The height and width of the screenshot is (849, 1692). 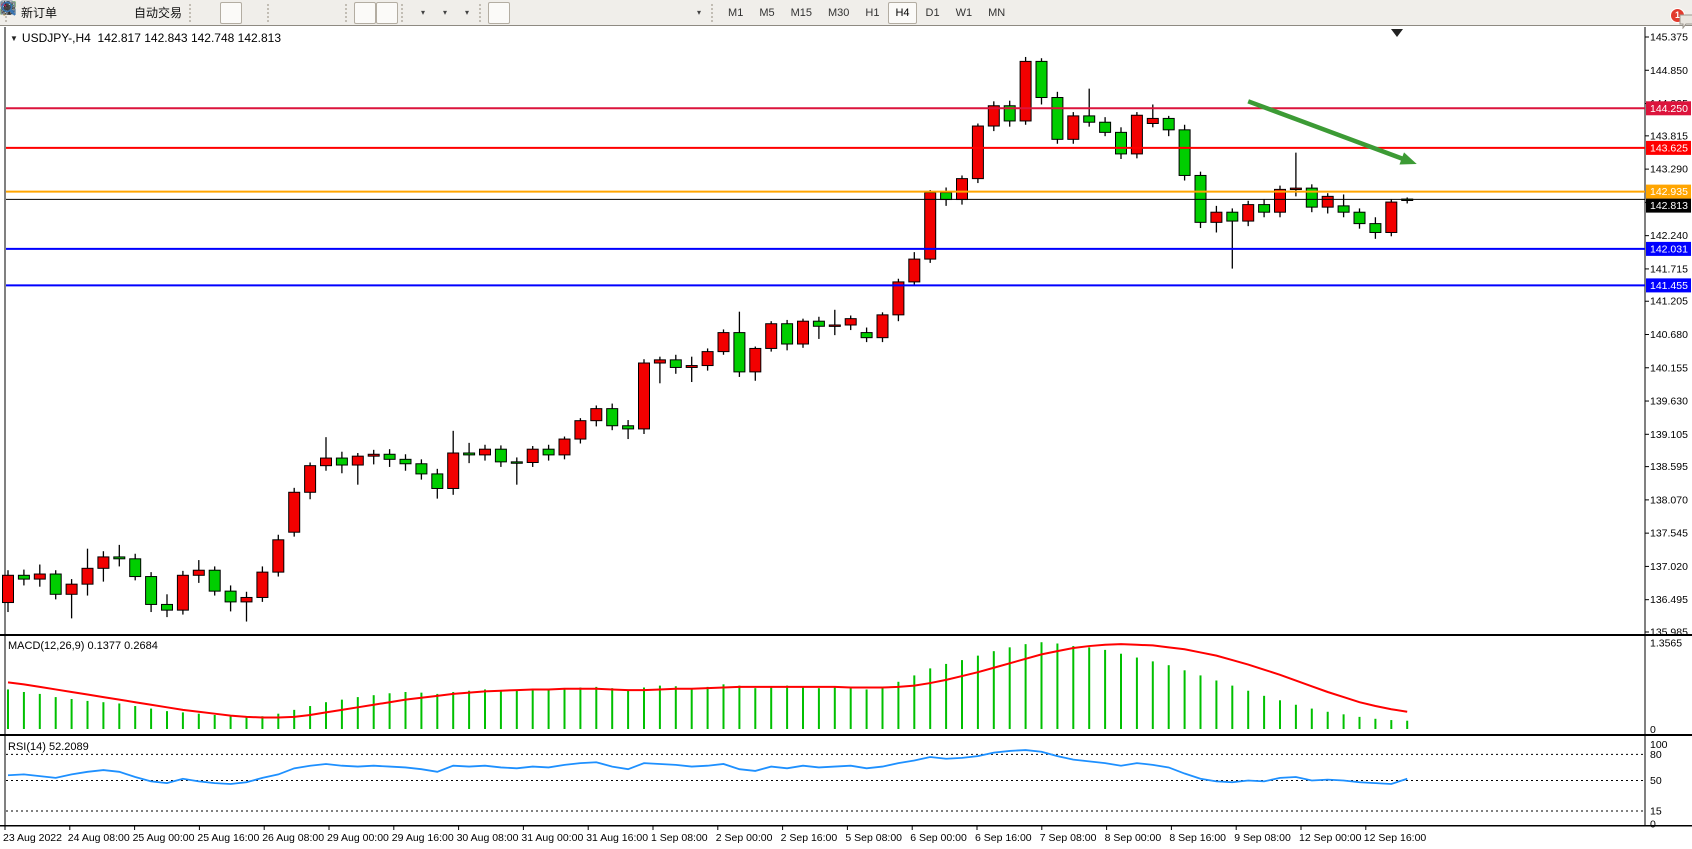 I want to click on fibonacci-button: F, so click(x=322, y=13).